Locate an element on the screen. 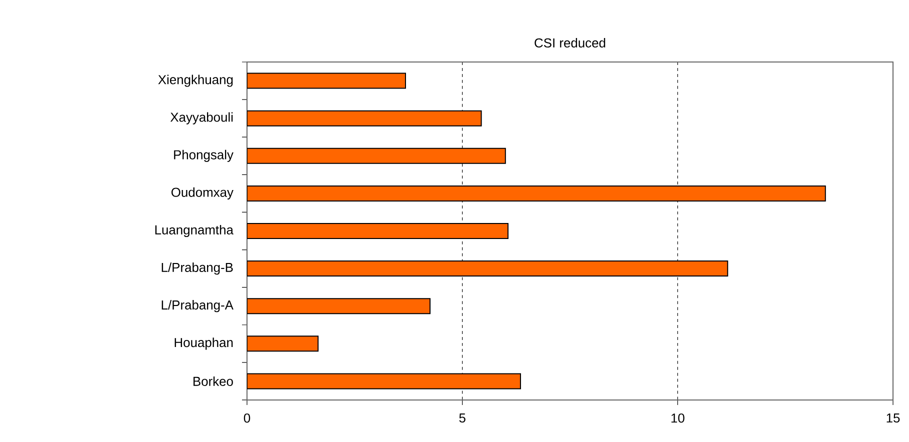  y-tick-label: Xiengkhuang is located at coordinates (195, 80).